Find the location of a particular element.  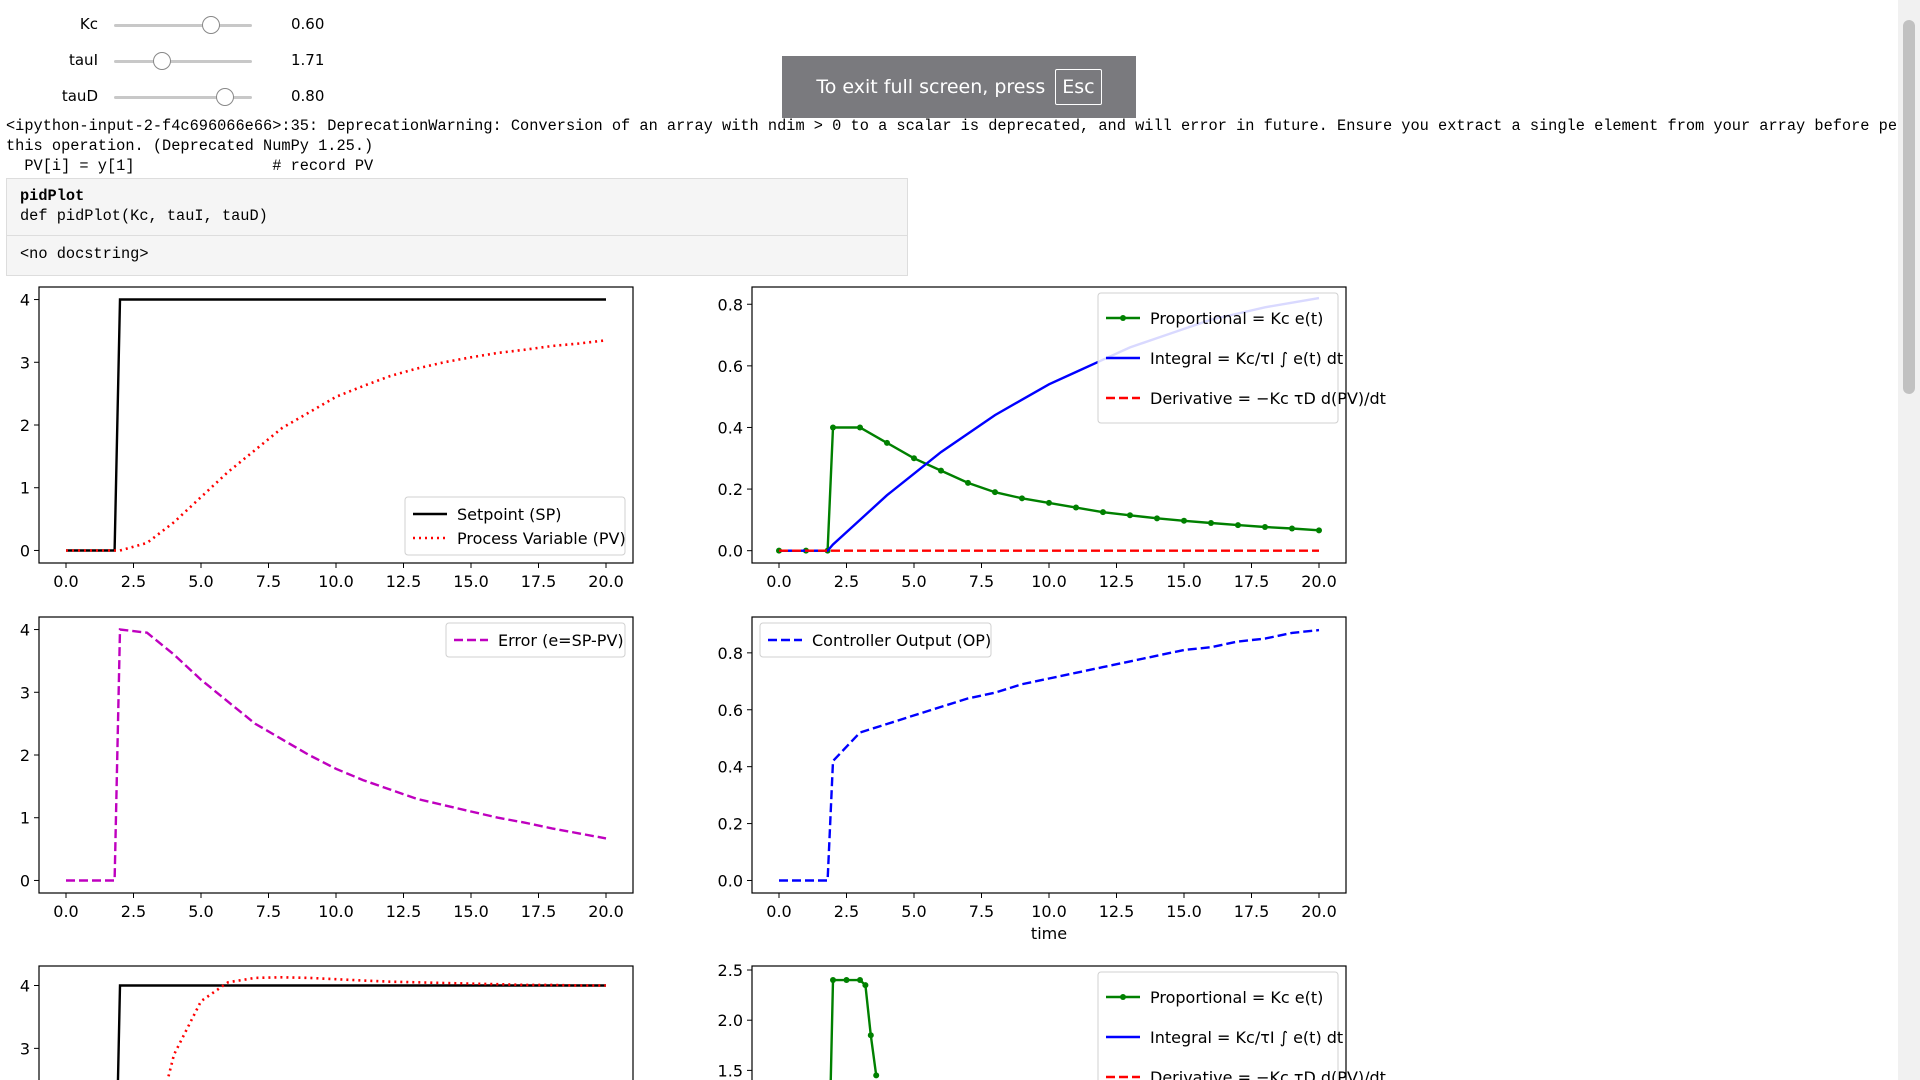

divider is located at coordinates (457, 235).